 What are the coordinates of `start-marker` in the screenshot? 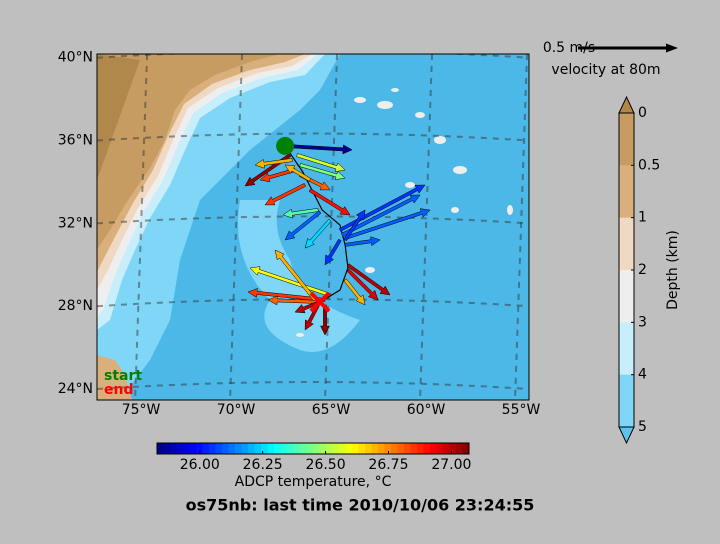 It's located at (285, 145).